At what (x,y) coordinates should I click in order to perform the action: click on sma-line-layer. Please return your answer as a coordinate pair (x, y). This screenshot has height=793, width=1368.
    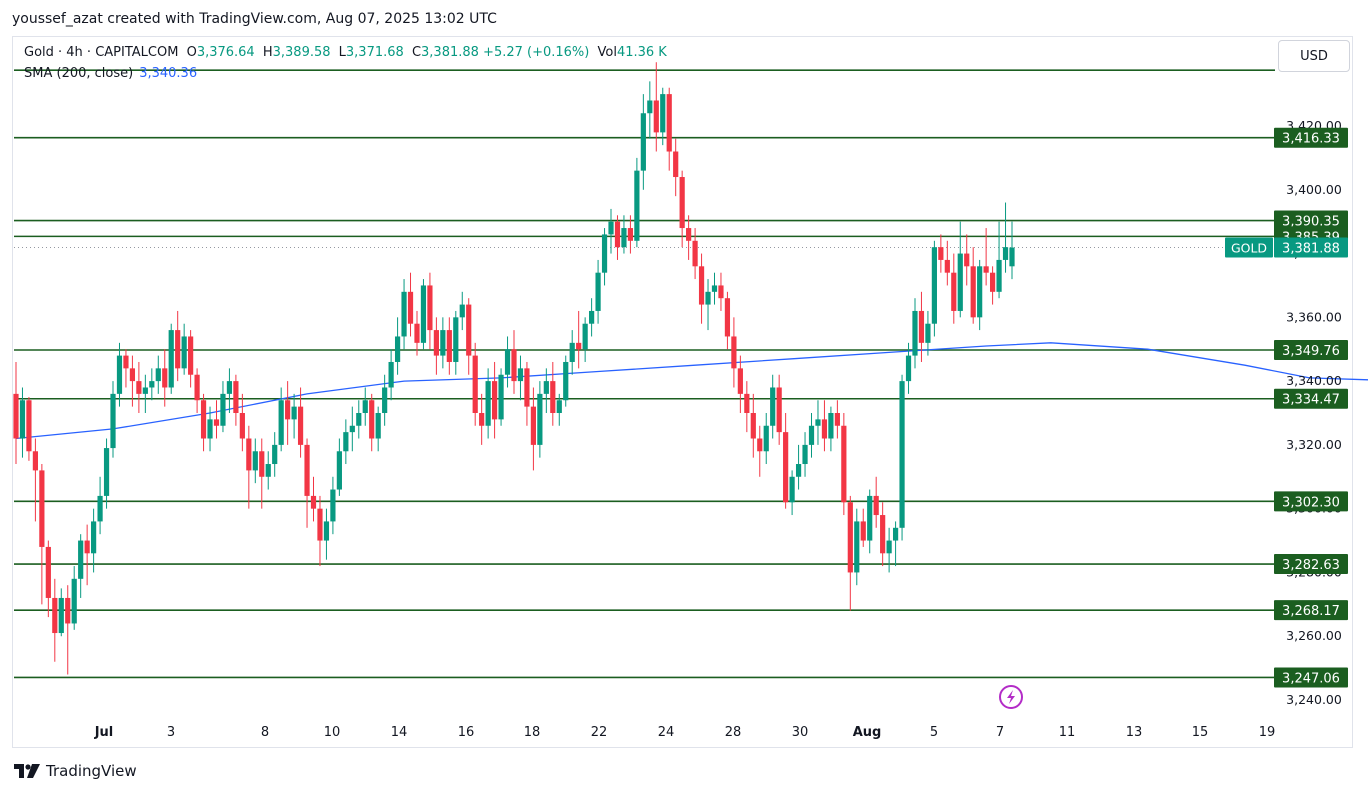
    Looking at the image, I should click on (691, 391).